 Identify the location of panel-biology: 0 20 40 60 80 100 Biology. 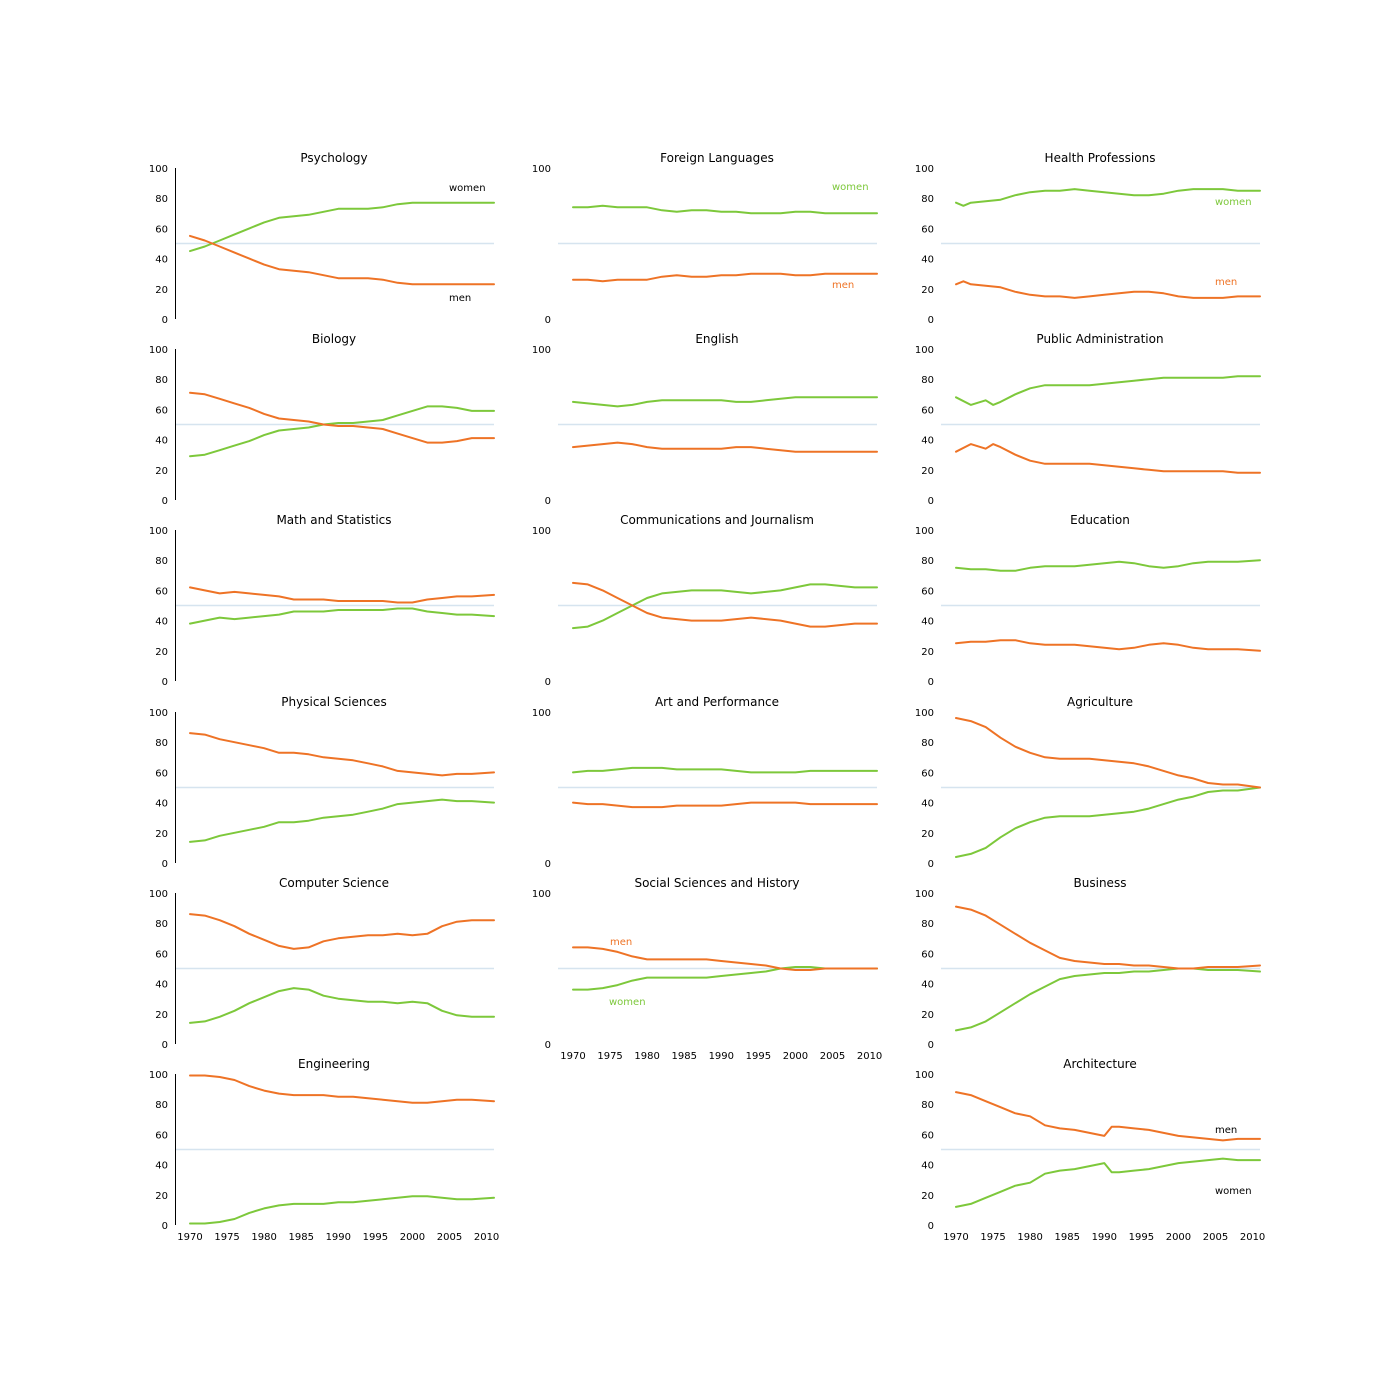
(322, 419).